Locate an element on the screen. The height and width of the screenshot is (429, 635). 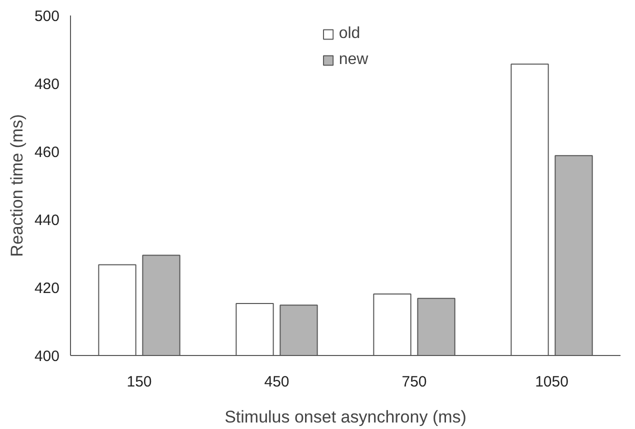
x-axis-title: Stimulus onset asynchrony (ms) is located at coordinates (345, 417).